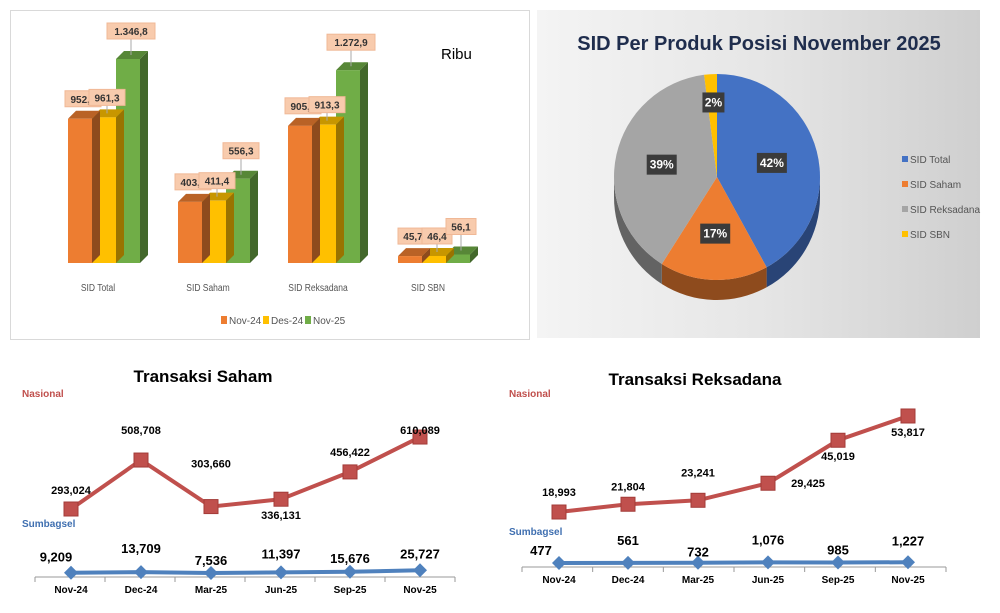  What do you see at coordinates (662, 165) in the screenshot?
I see `pie-label: 39%` at bounding box center [662, 165].